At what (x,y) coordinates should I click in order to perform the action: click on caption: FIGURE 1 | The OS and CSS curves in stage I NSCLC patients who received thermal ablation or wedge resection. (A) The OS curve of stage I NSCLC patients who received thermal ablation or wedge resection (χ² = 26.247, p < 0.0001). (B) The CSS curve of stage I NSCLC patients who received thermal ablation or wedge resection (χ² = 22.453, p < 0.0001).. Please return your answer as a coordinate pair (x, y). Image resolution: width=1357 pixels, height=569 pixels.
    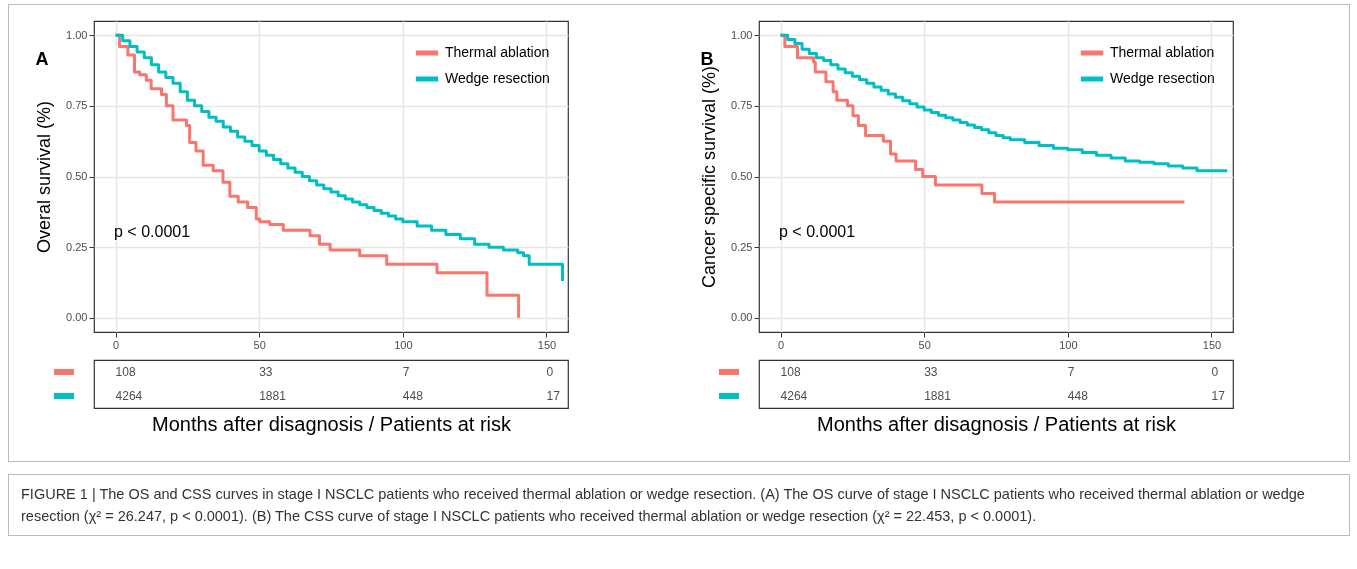
    Looking at the image, I should click on (679, 505).